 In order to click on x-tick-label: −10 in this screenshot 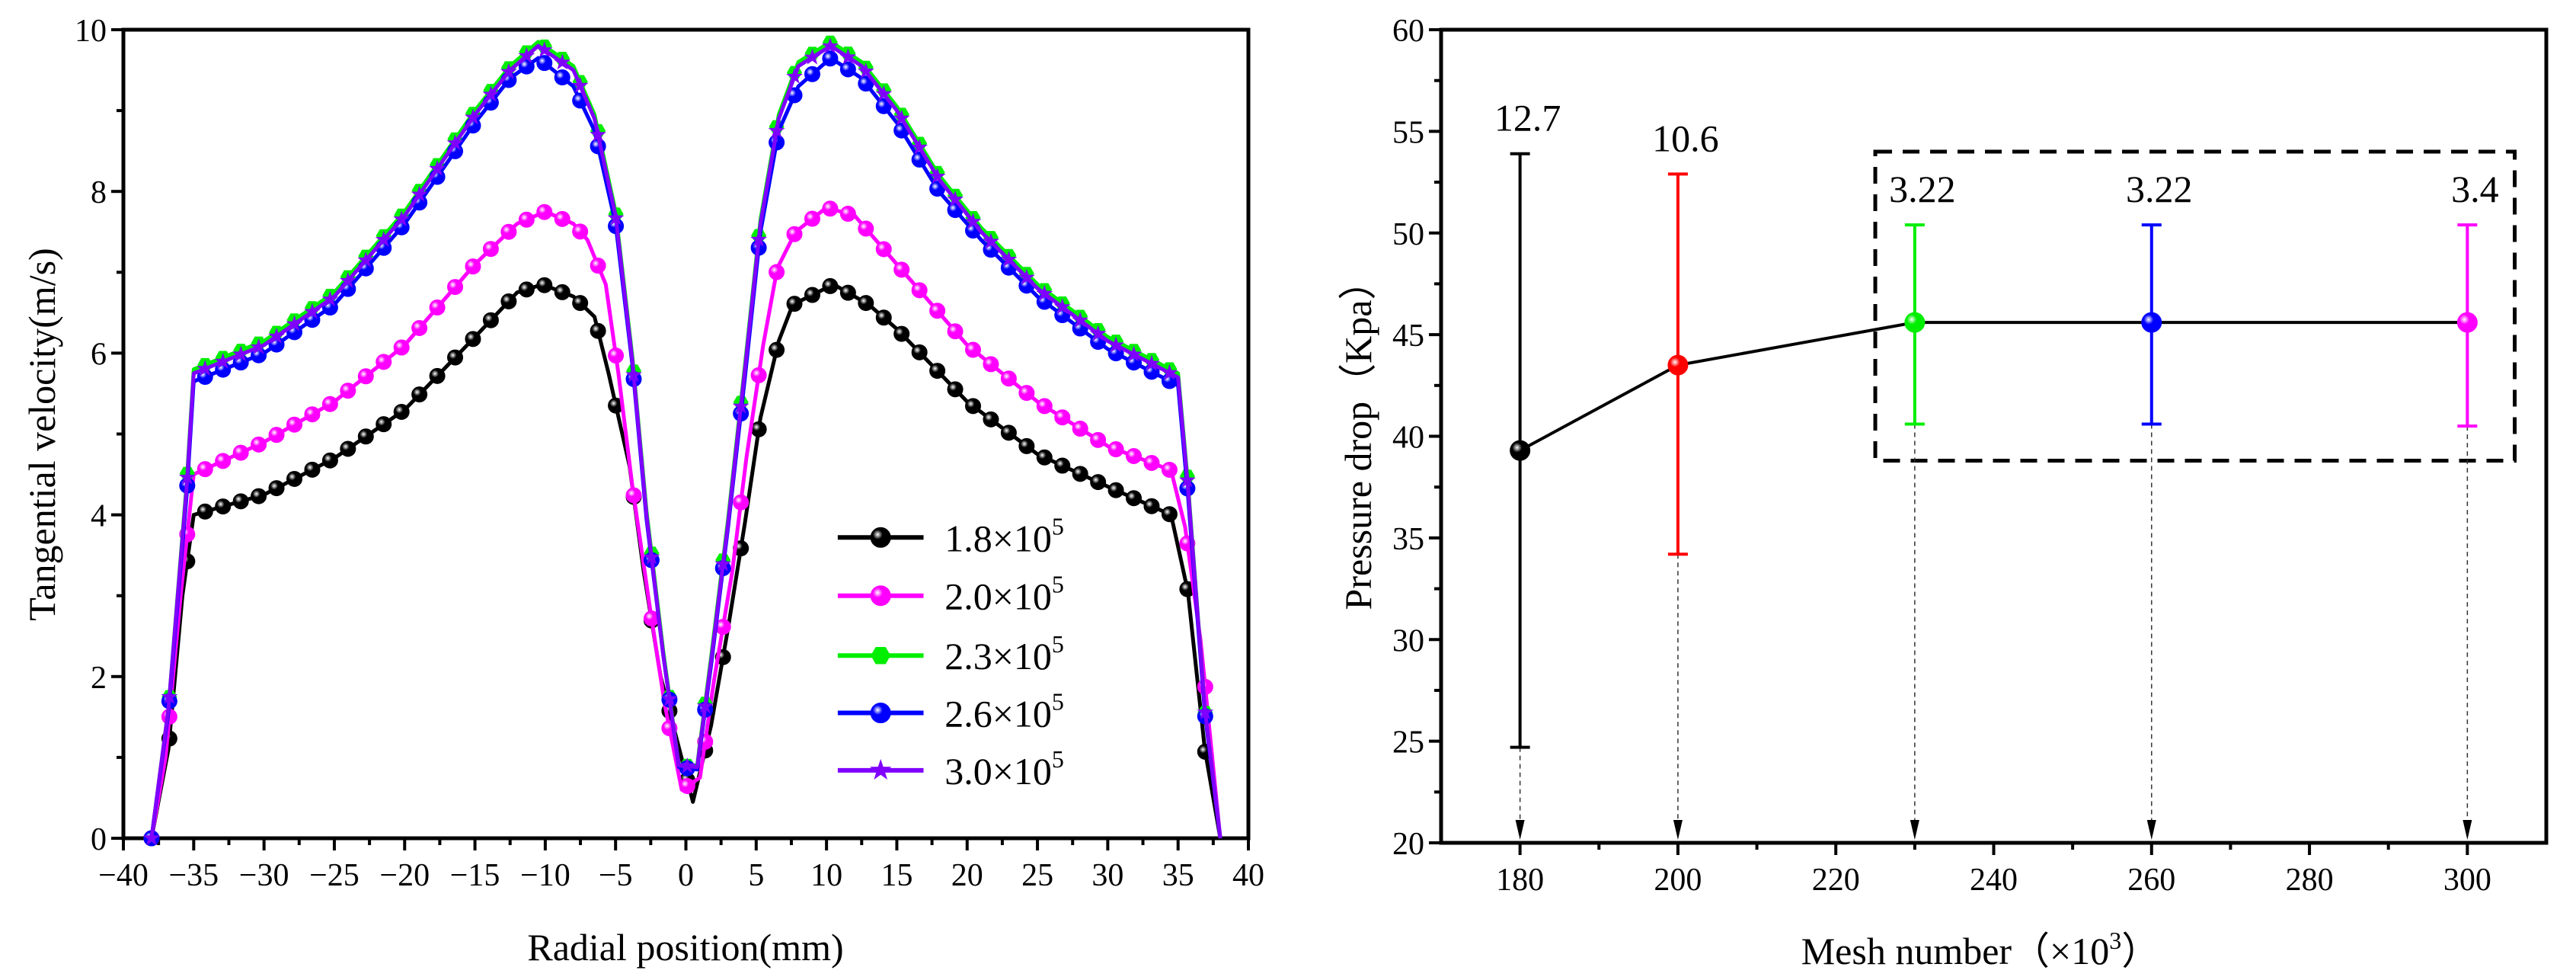, I will do `click(545, 875)`.